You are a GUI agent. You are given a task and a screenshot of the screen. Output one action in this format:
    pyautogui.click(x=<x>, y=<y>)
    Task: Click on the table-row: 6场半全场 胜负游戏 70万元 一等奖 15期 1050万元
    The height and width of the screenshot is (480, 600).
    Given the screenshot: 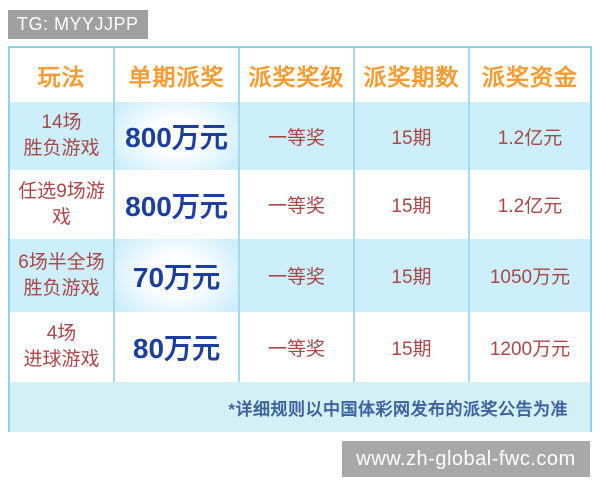 What is the action you would take?
    pyautogui.click(x=300, y=275)
    